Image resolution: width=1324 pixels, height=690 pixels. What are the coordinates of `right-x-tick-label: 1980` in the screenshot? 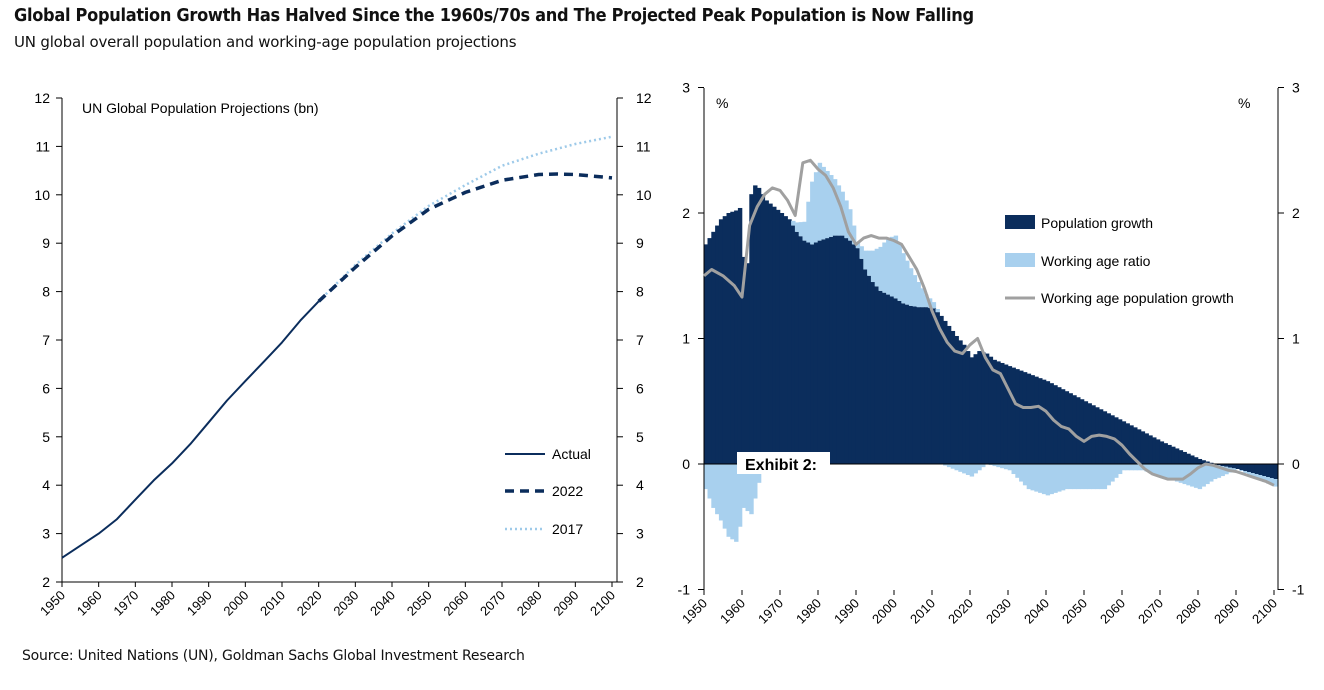 It's located at (808, 611).